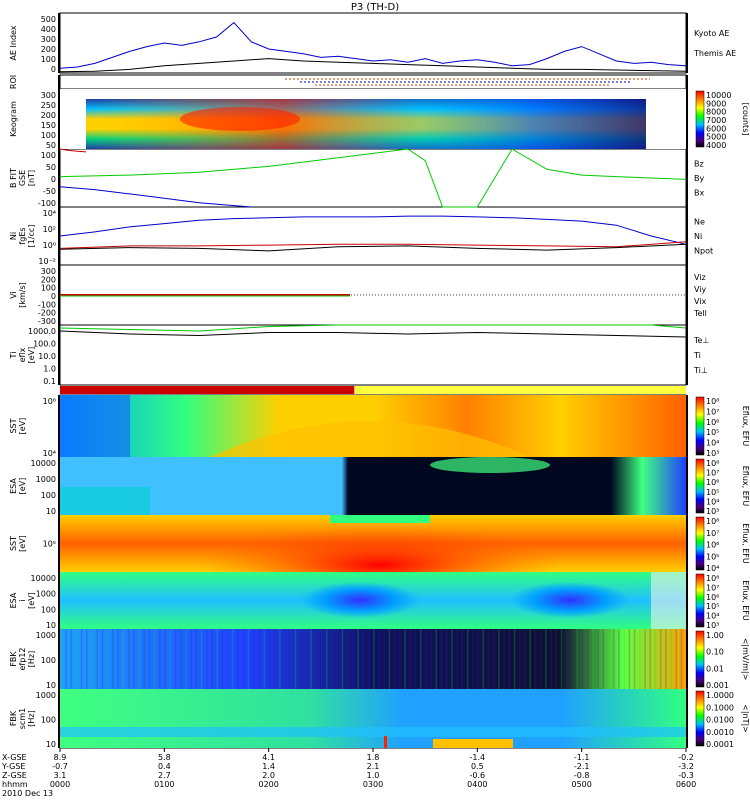  I want to click on xaxis-value: 0300, so click(373, 784).